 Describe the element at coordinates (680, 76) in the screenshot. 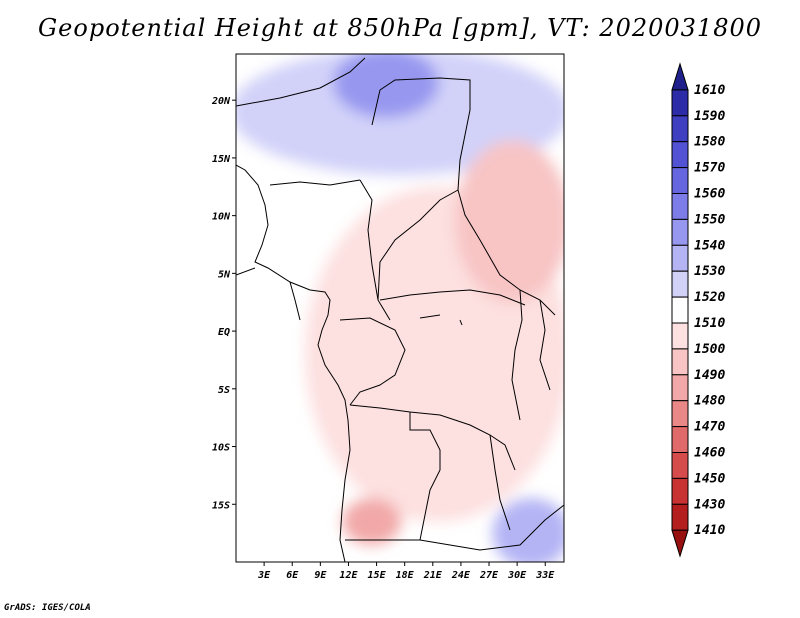

I see `colorbar-top-arrow` at that location.